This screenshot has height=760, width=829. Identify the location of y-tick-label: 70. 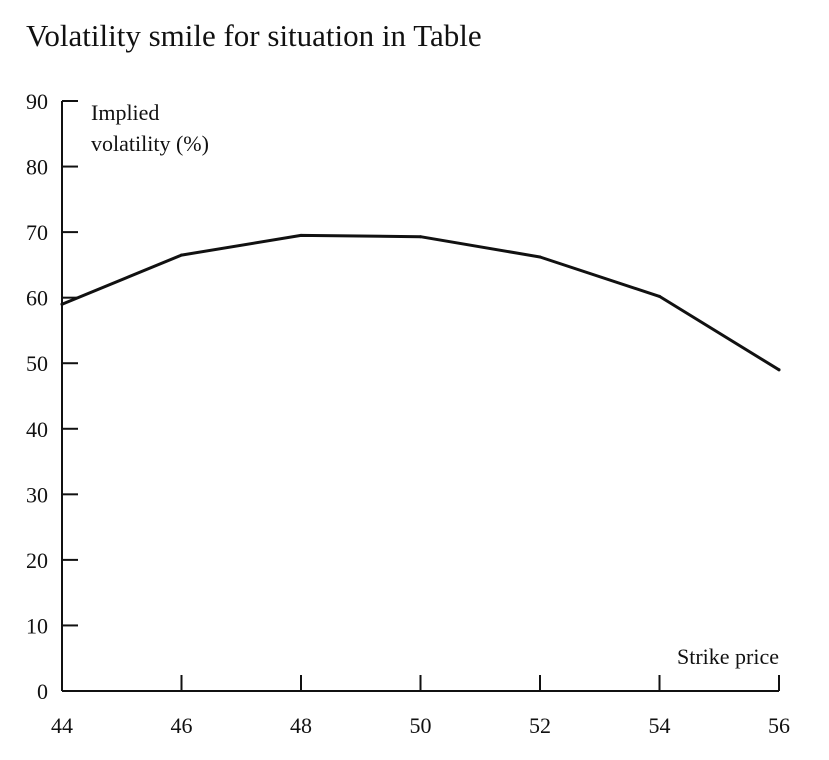
(37, 232).